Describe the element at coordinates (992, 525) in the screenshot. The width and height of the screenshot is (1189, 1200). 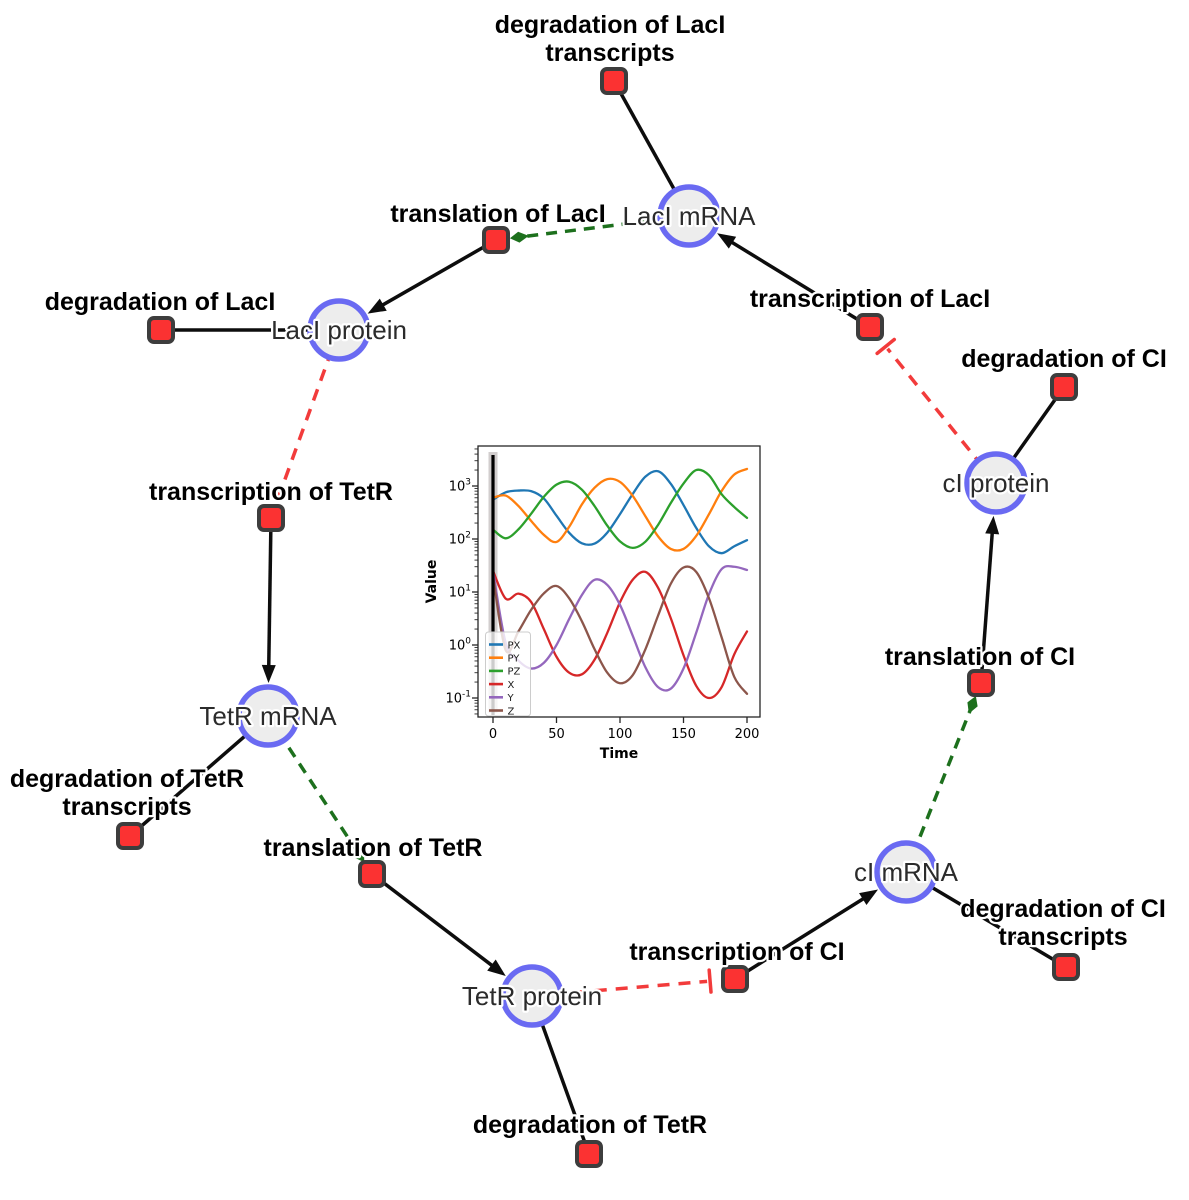
I see `edge-transl_ci-to-ci_protein-arrowhead-icon` at that location.